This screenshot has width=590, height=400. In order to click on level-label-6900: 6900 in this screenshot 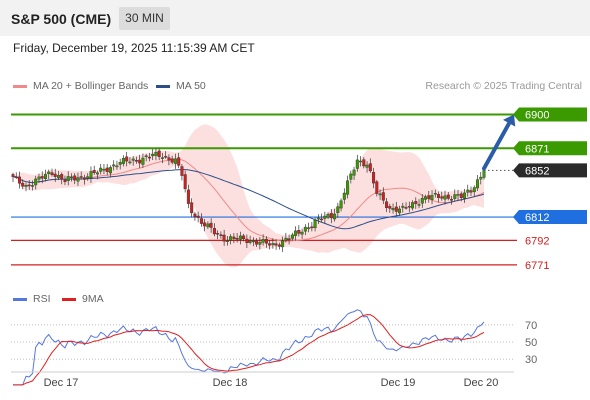, I will do `click(537, 115)`.